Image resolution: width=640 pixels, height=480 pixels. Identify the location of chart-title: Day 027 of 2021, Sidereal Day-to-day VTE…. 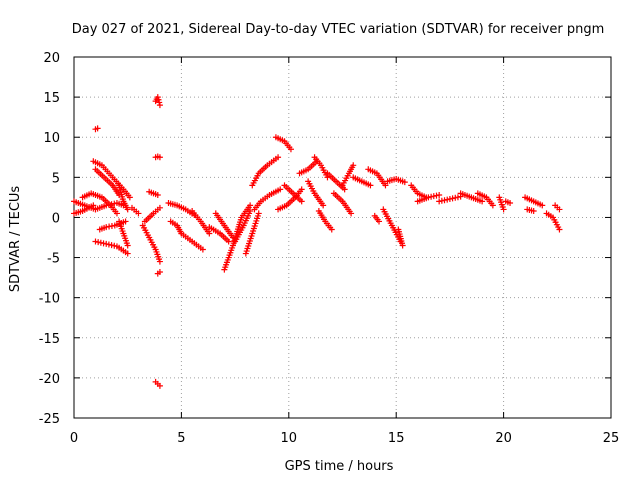
(338, 29).